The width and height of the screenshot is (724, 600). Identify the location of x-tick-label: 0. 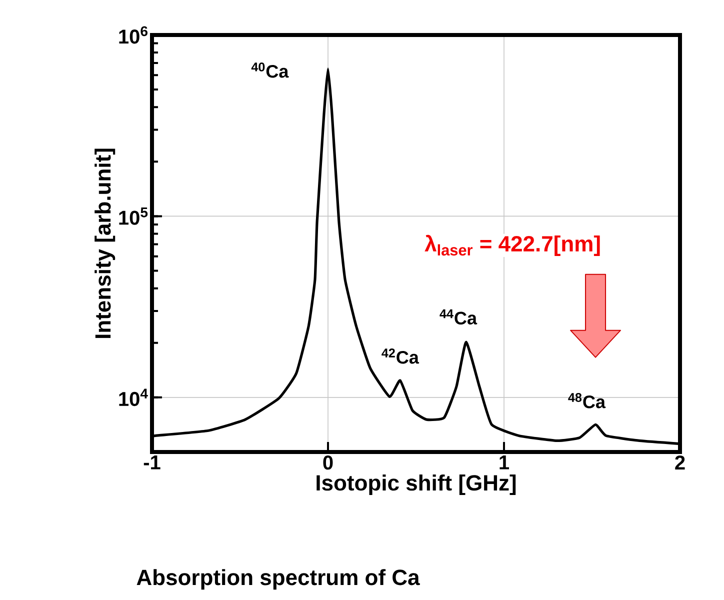
(328, 463).